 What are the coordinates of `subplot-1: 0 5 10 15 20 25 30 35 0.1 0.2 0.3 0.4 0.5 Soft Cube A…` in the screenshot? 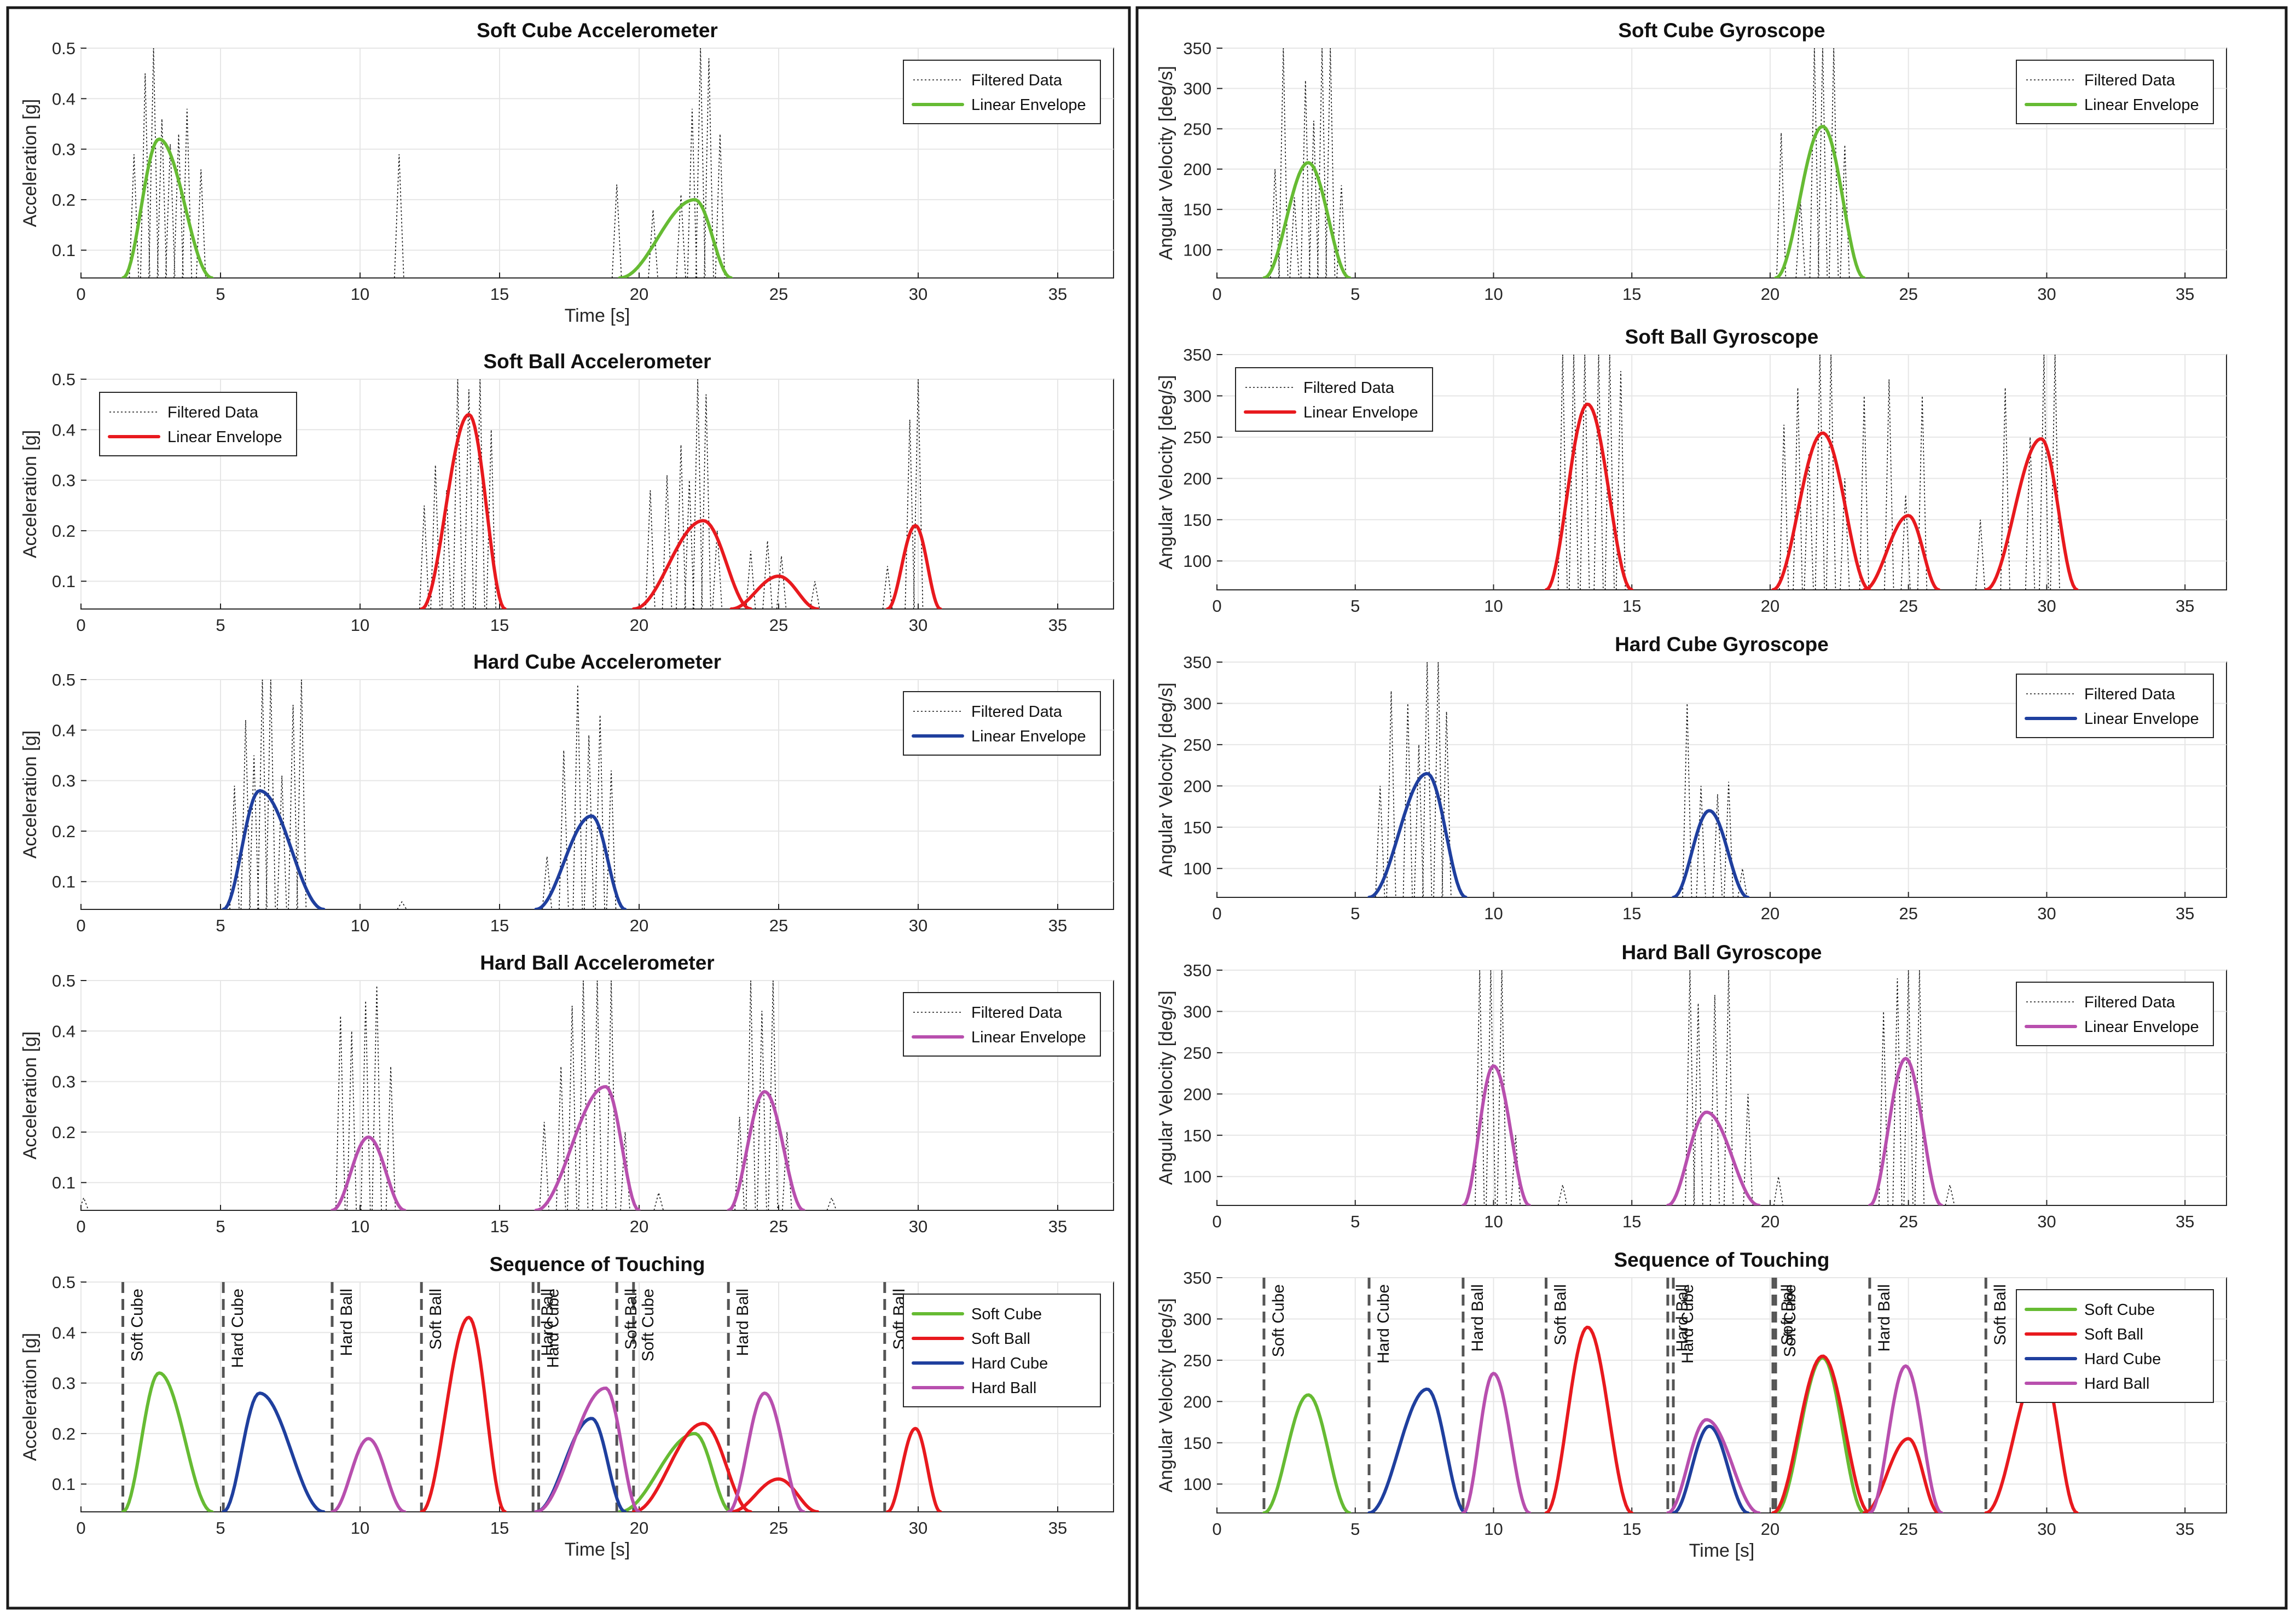 It's located at (567, 172).